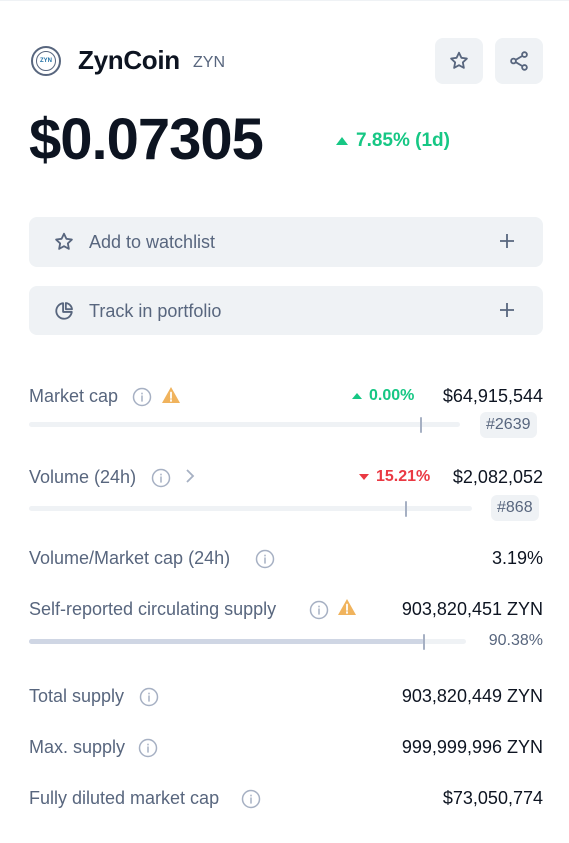 The width and height of the screenshot is (569, 843). Describe the element at coordinates (492, 396) in the screenshot. I see `market-cap-value: $64,915,544` at that location.